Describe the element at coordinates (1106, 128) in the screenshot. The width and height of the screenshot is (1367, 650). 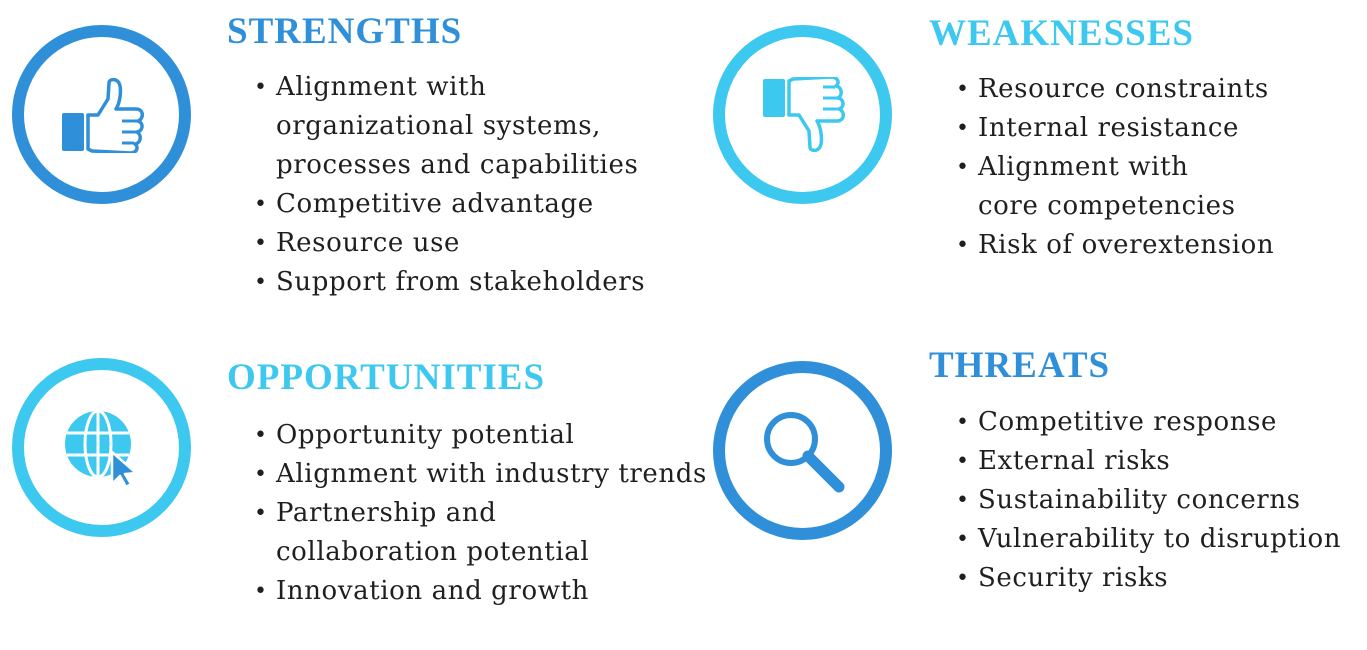
I see `list-item: Internal resistance` at that location.